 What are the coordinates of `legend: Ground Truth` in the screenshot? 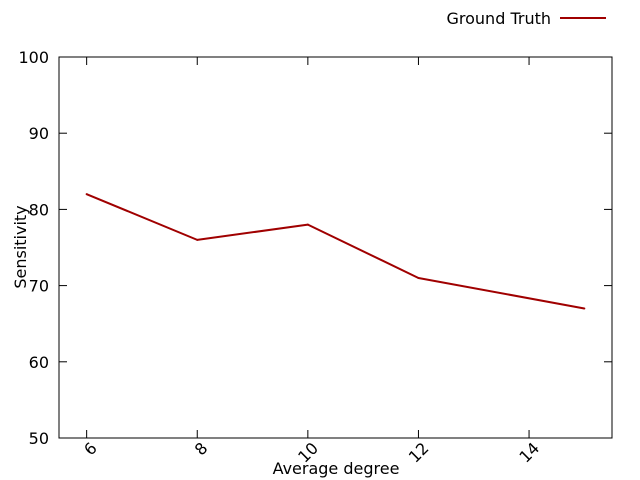 It's located at (526, 18).